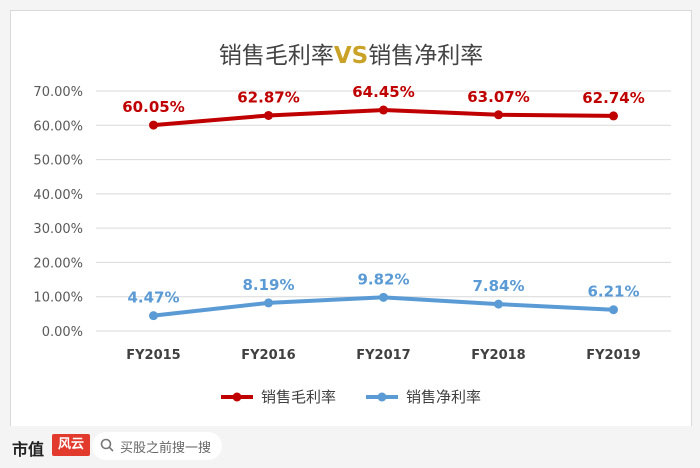 Image resolution: width=700 pixels, height=468 pixels. I want to click on data-label: 9.82%, so click(383, 279).